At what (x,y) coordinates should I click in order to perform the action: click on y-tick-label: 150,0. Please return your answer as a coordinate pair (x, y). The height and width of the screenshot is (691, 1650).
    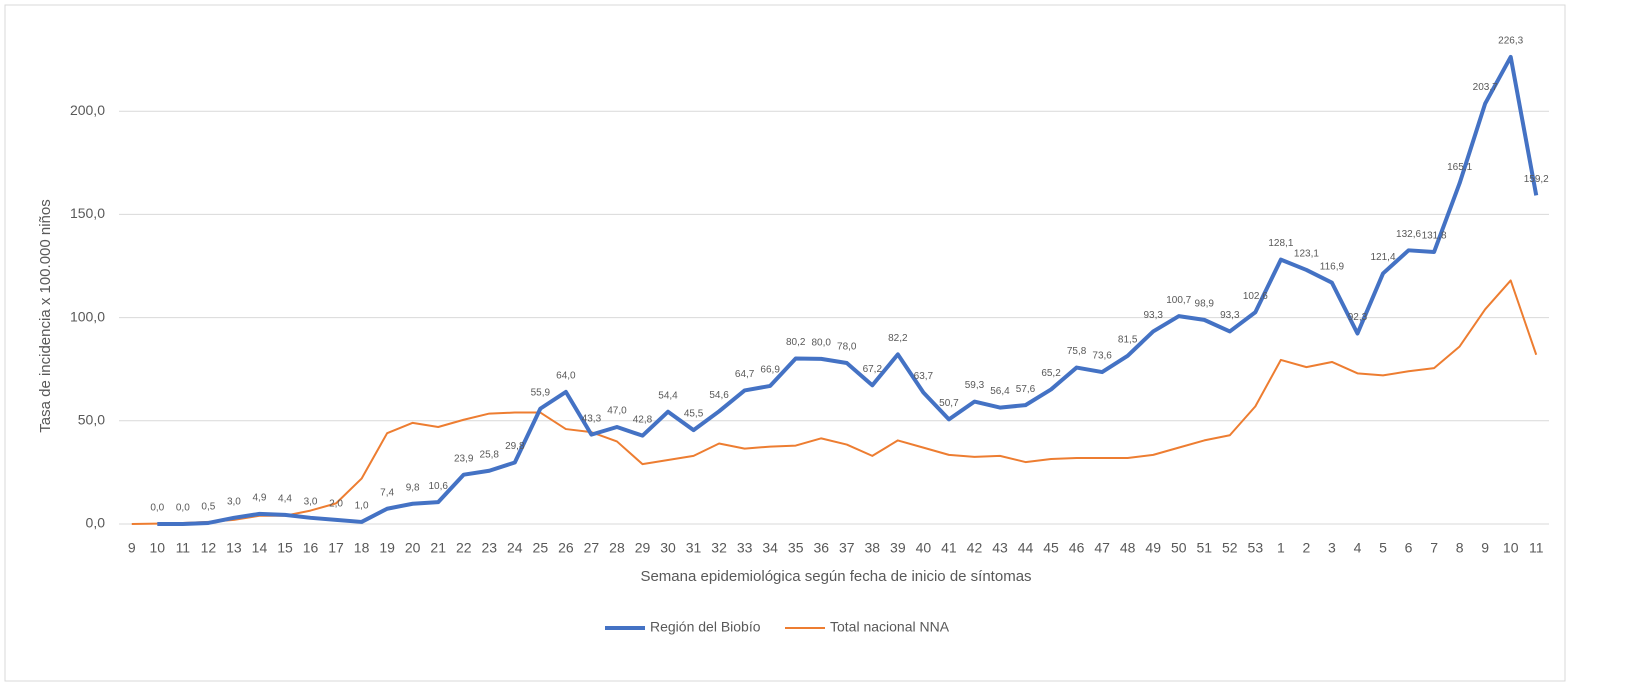
    Looking at the image, I should click on (87, 213).